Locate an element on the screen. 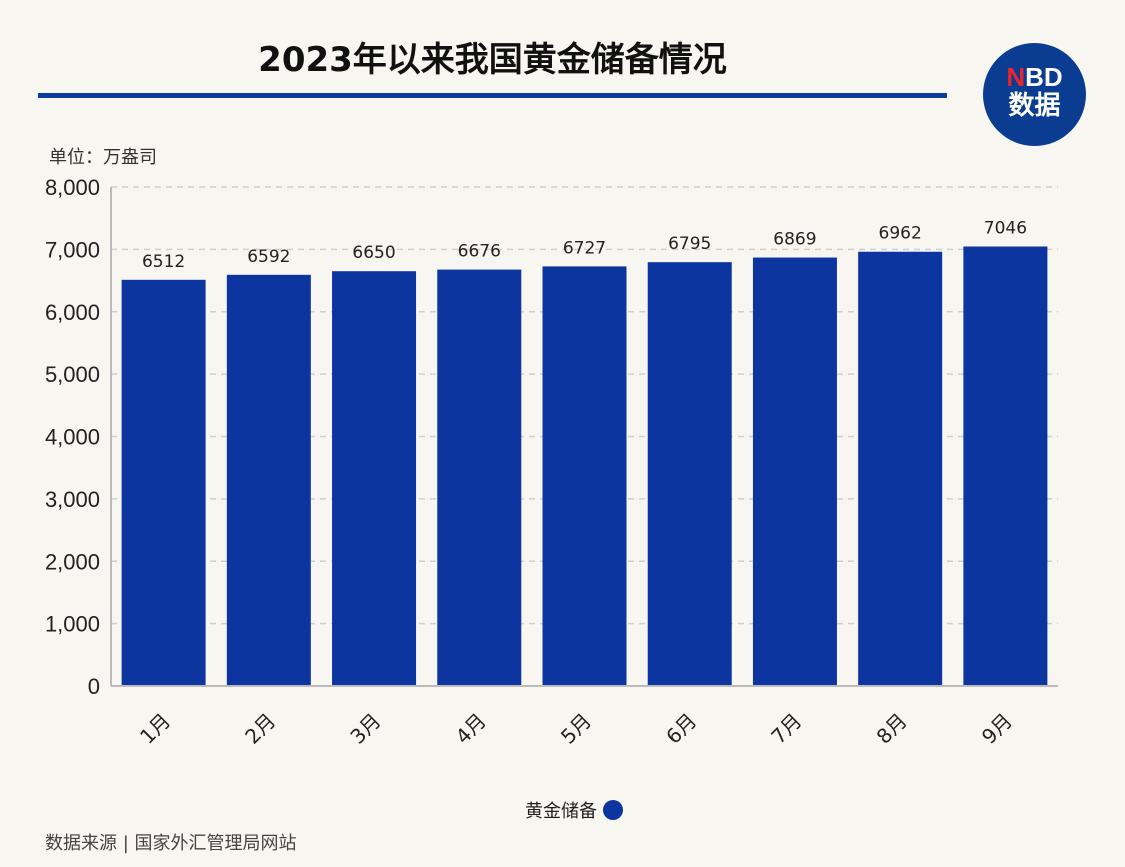  y-tick-label: 0 is located at coordinates (94, 686).